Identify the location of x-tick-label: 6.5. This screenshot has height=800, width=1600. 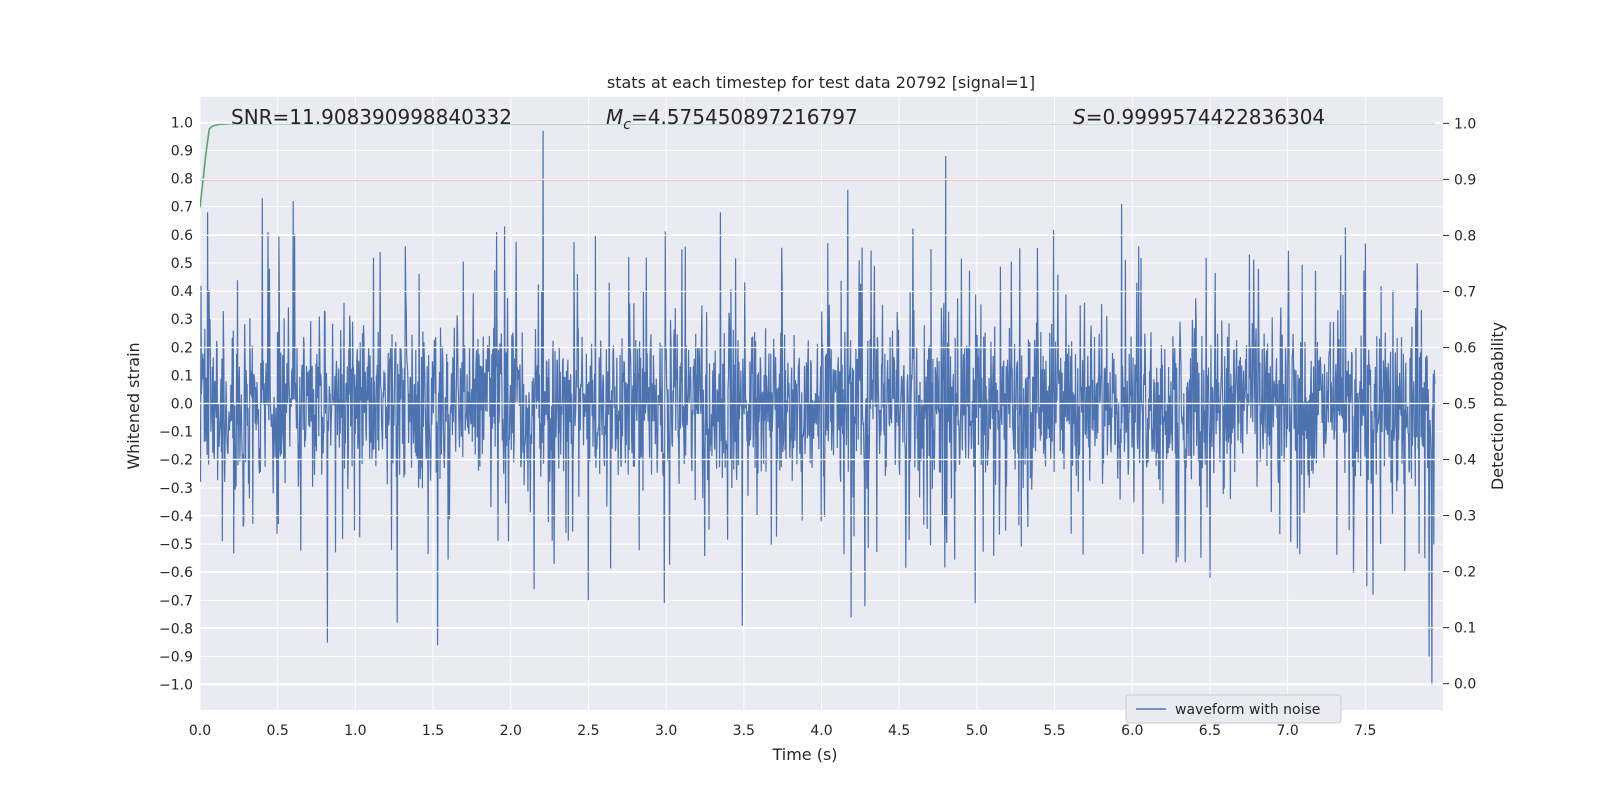
(1210, 731).